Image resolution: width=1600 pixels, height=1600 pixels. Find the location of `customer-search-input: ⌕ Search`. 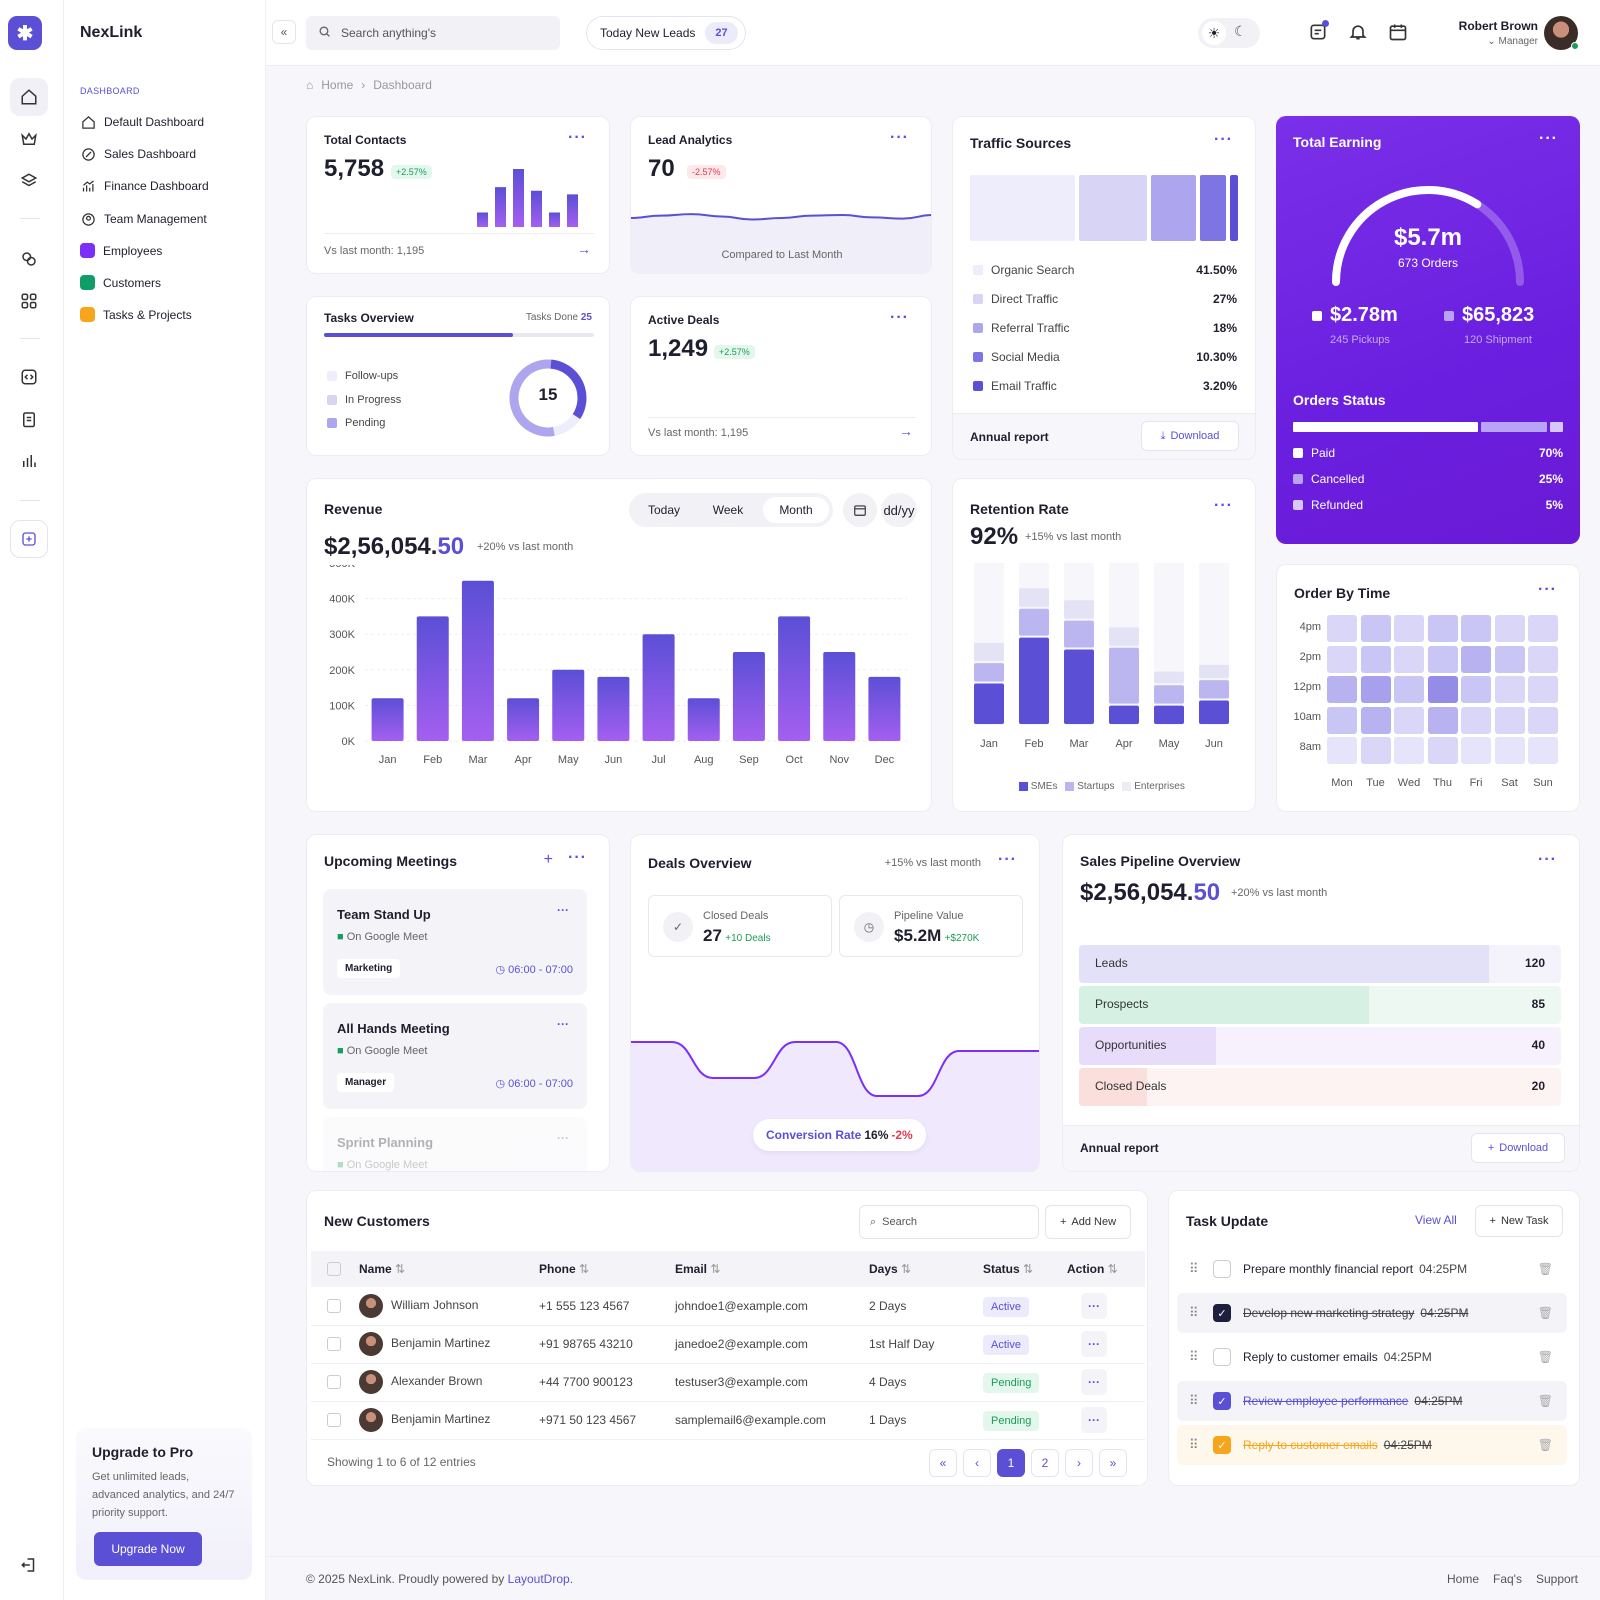

customer-search-input: ⌕ Search is located at coordinates (949, 1222).